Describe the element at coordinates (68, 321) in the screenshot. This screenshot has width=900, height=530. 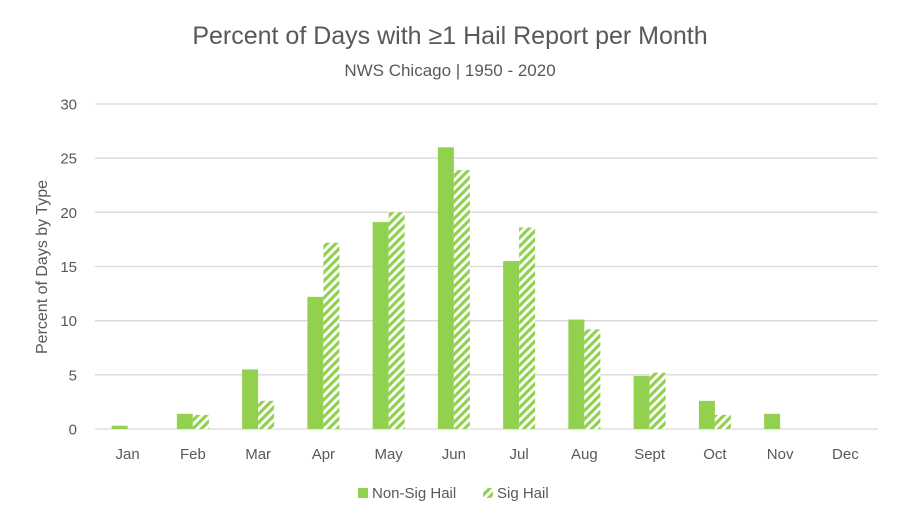
I see `y-tick-label: 10` at that location.